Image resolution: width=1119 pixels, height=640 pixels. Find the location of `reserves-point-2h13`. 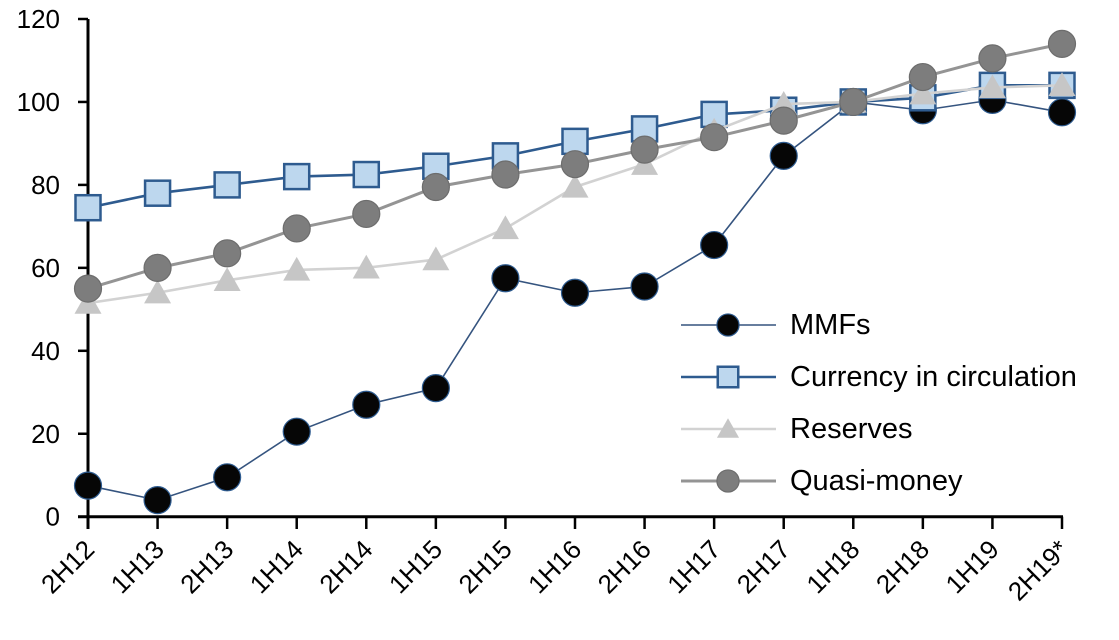

reserves-point-2h13 is located at coordinates (227, 279).